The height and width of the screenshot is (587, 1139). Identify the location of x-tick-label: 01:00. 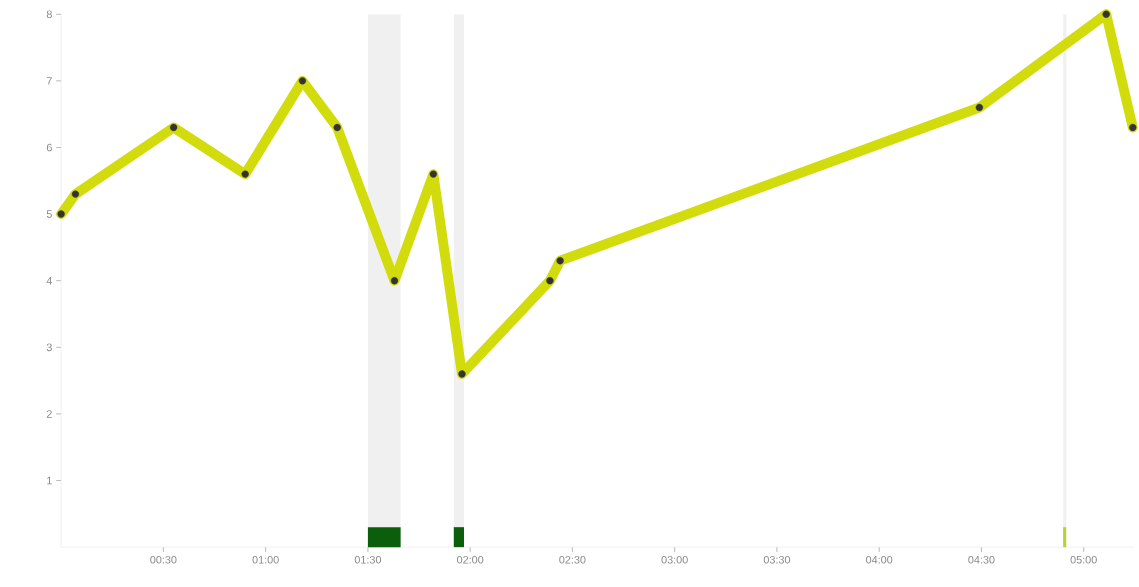
(265, 560).